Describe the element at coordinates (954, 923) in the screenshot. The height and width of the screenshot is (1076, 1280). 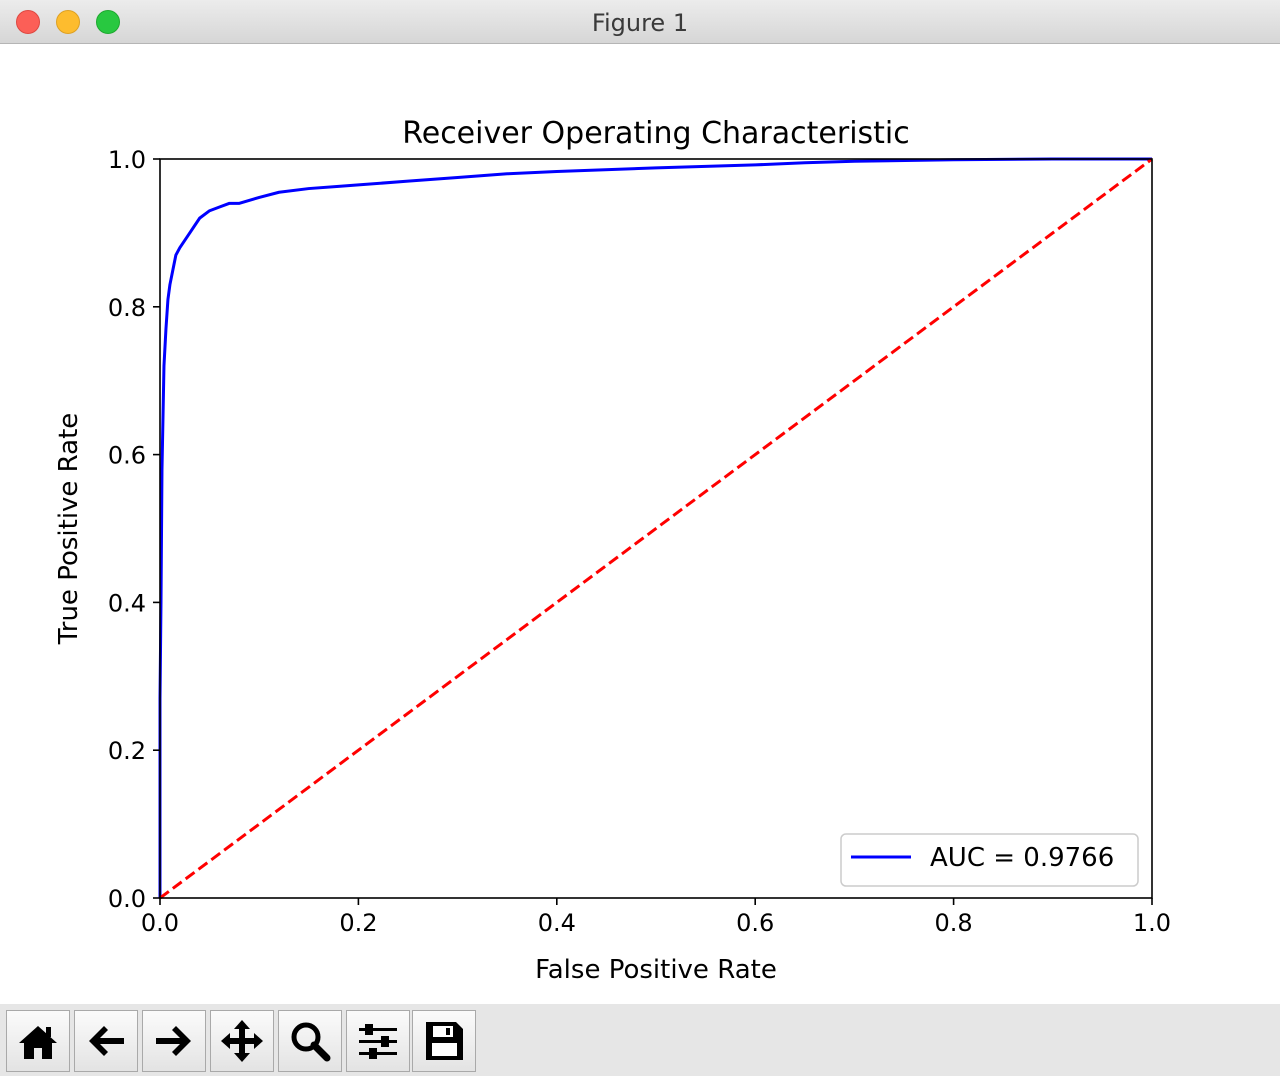
I see `x-tick-label: 0.8` at that location.